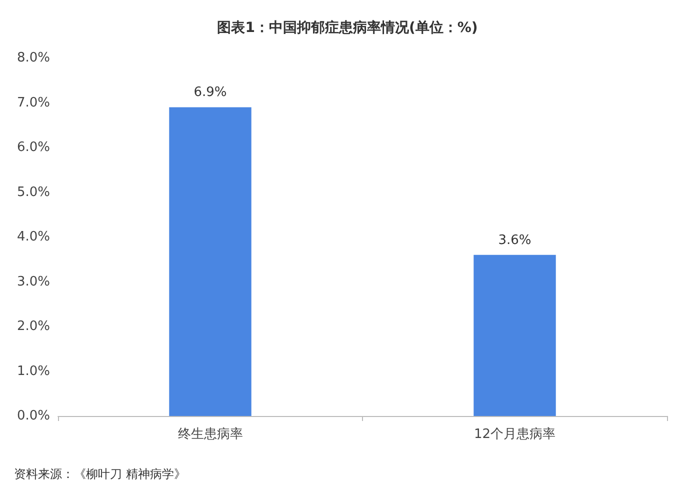 The height and width of the screenshot is (494, 695). What do you see at coordinates (100, 474) in the screenshot?
I see `text: 资料来源：《柳叶刀 精神病学》` at bounding box center [100, 474].